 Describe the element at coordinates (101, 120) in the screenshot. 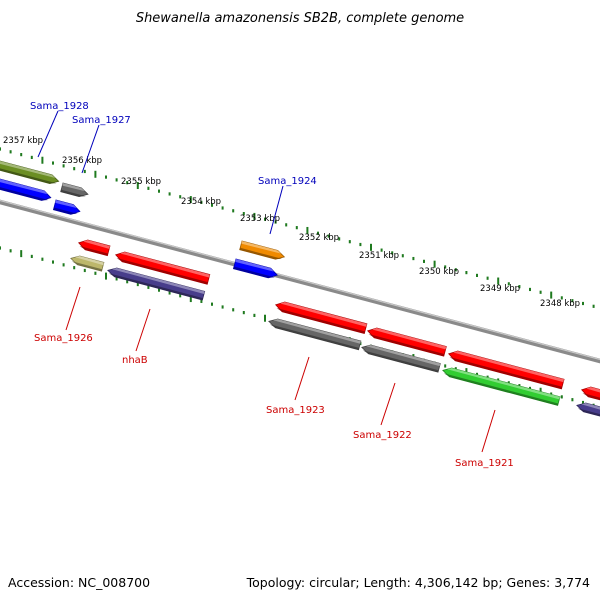

I see `gene-label-forward: Sama_1927` at that location.